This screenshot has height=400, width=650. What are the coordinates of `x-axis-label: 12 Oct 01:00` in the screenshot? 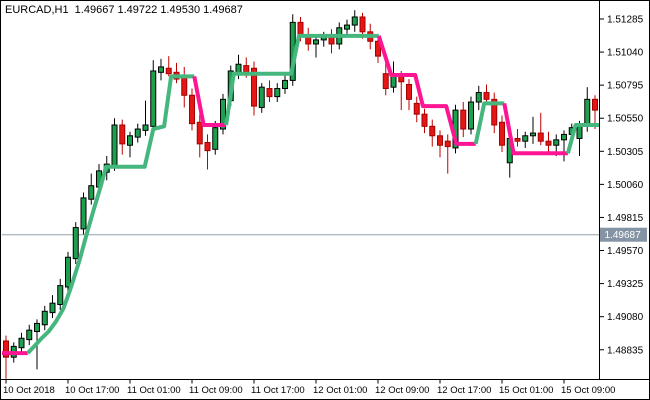 It's located at (340, 390).